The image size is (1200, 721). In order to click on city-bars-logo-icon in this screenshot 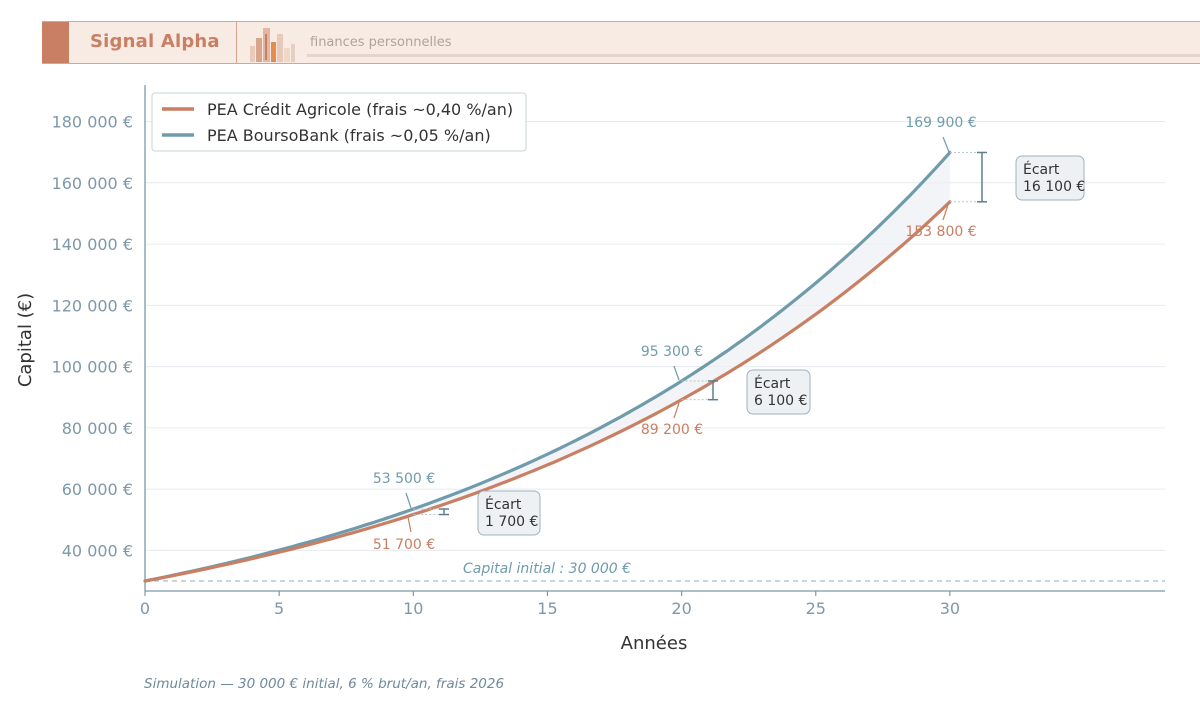, I will do `click(272, 45)`.